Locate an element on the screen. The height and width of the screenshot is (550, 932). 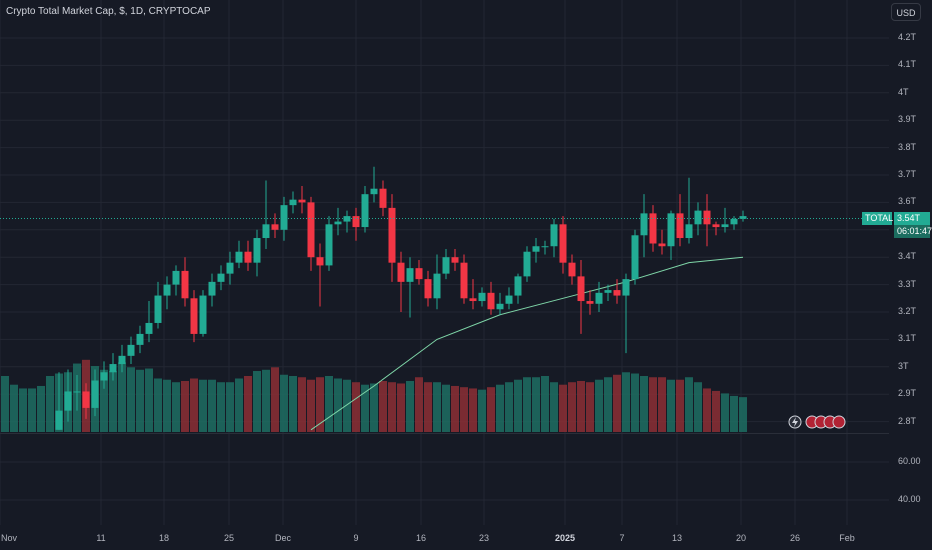
currency-button: USD is located at coordinates (906, 12).